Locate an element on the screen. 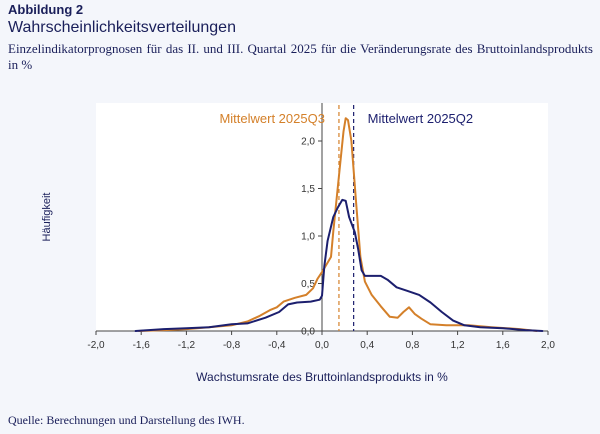 The width and height of the screenshot is (600, 434). x-tick-label: -2,0 is located at coordinates (96, 345).